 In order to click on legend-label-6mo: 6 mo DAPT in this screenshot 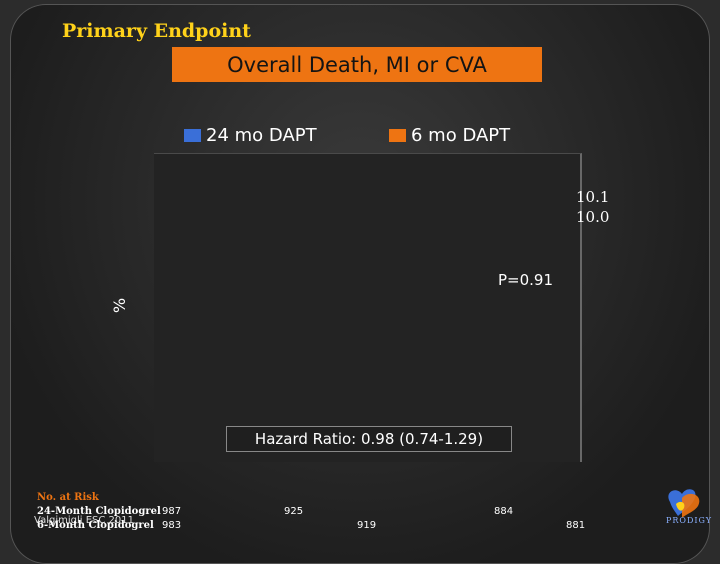, I will do `click(461, 135)`.